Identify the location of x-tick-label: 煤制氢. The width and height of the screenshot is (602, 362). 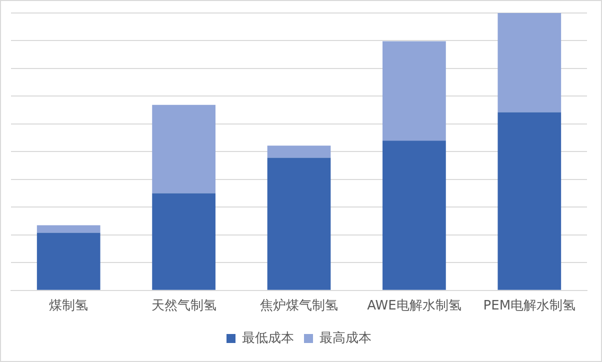
(68, 306).